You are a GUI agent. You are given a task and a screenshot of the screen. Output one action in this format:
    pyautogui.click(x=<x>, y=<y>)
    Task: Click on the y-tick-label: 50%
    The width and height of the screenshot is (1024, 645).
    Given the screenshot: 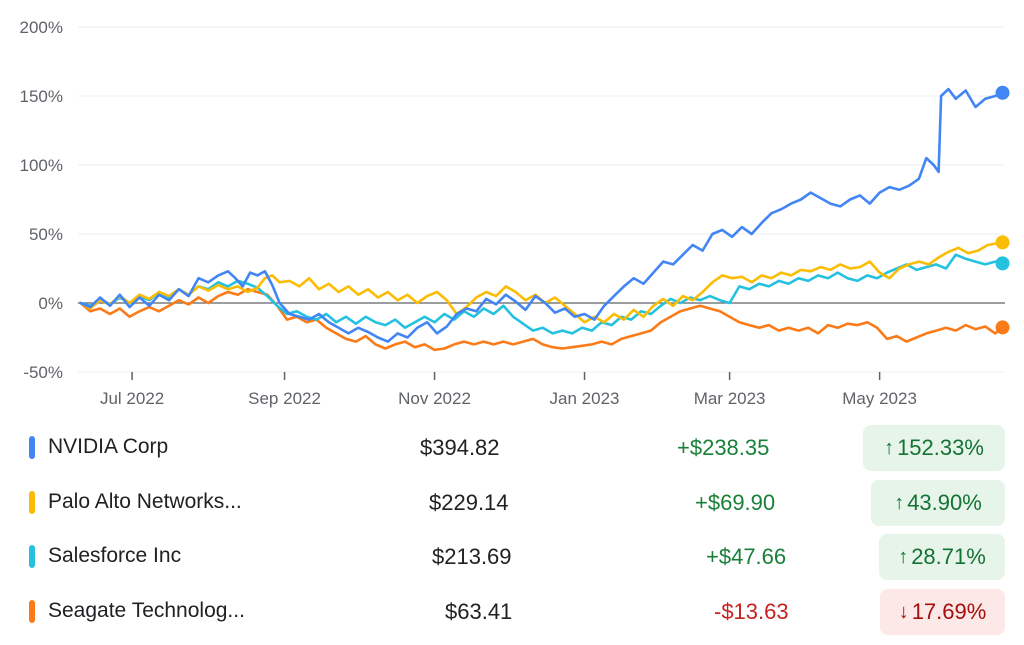 What is the action you would take?
    pyautogui.click(x=46, y=234)
    